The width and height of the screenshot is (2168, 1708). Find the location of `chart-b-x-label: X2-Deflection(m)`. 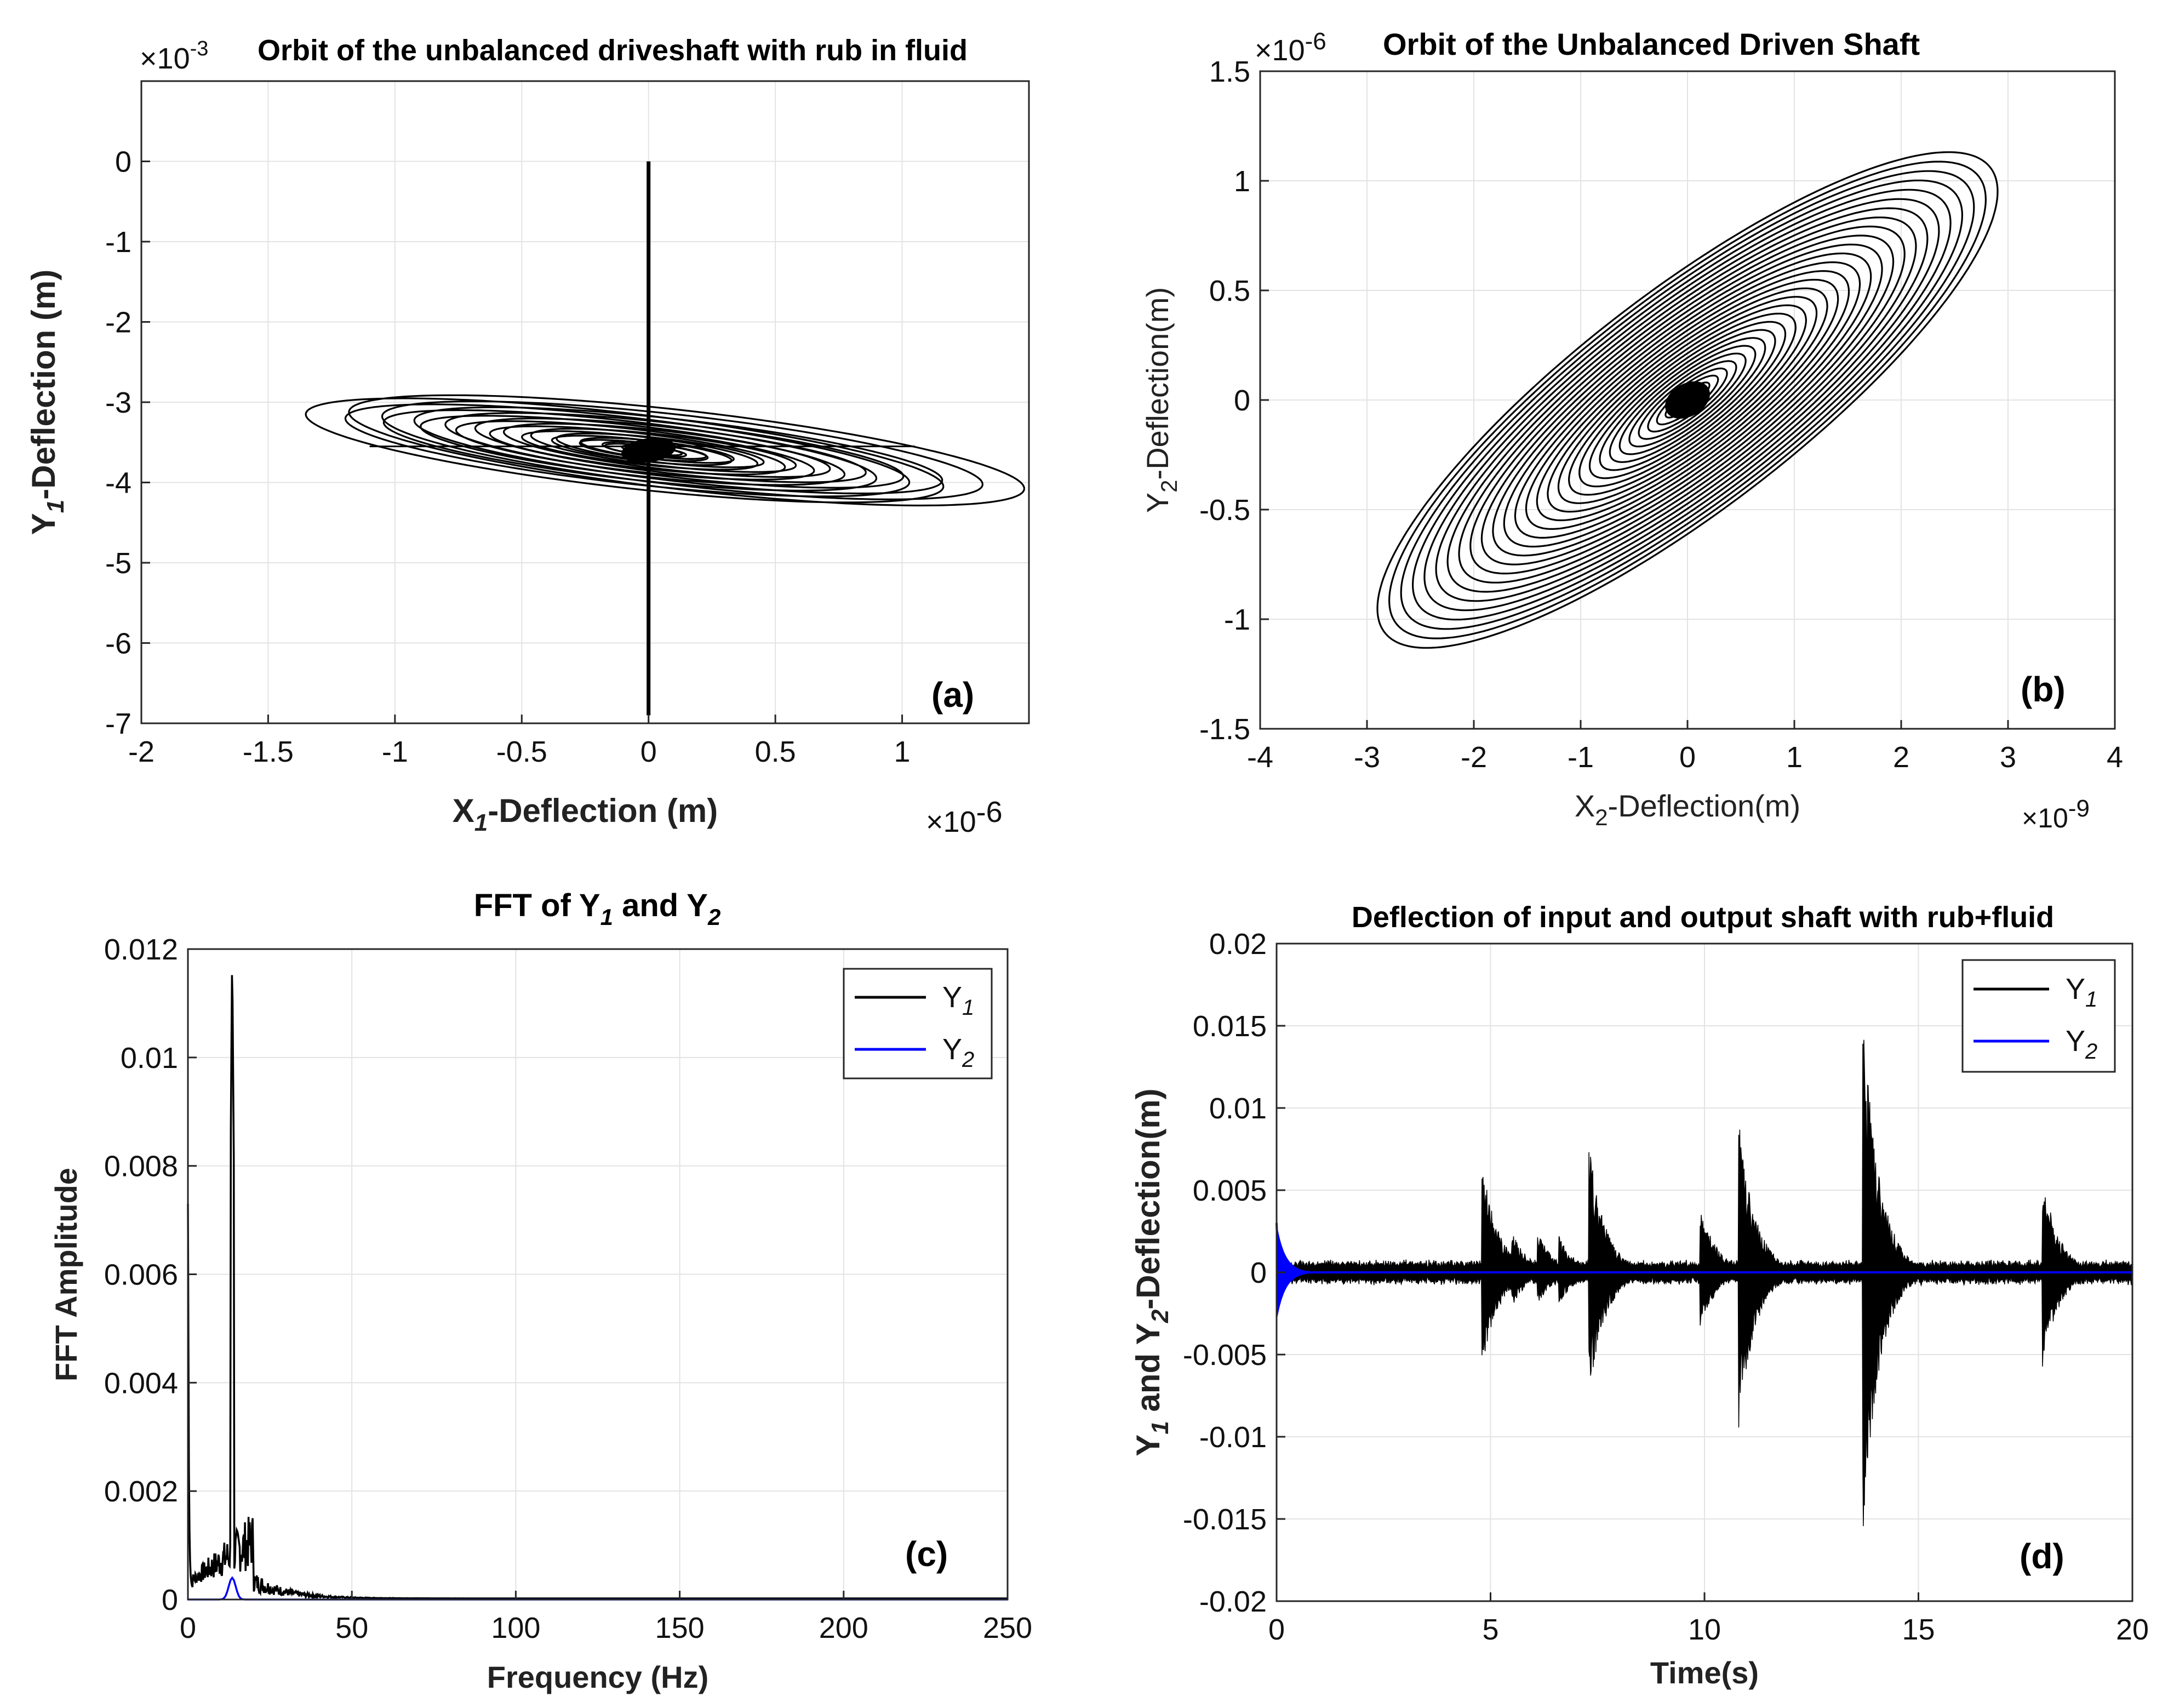

chart-b-x-label: X2-Deflection(m) is located at coordinates (1687, 809).